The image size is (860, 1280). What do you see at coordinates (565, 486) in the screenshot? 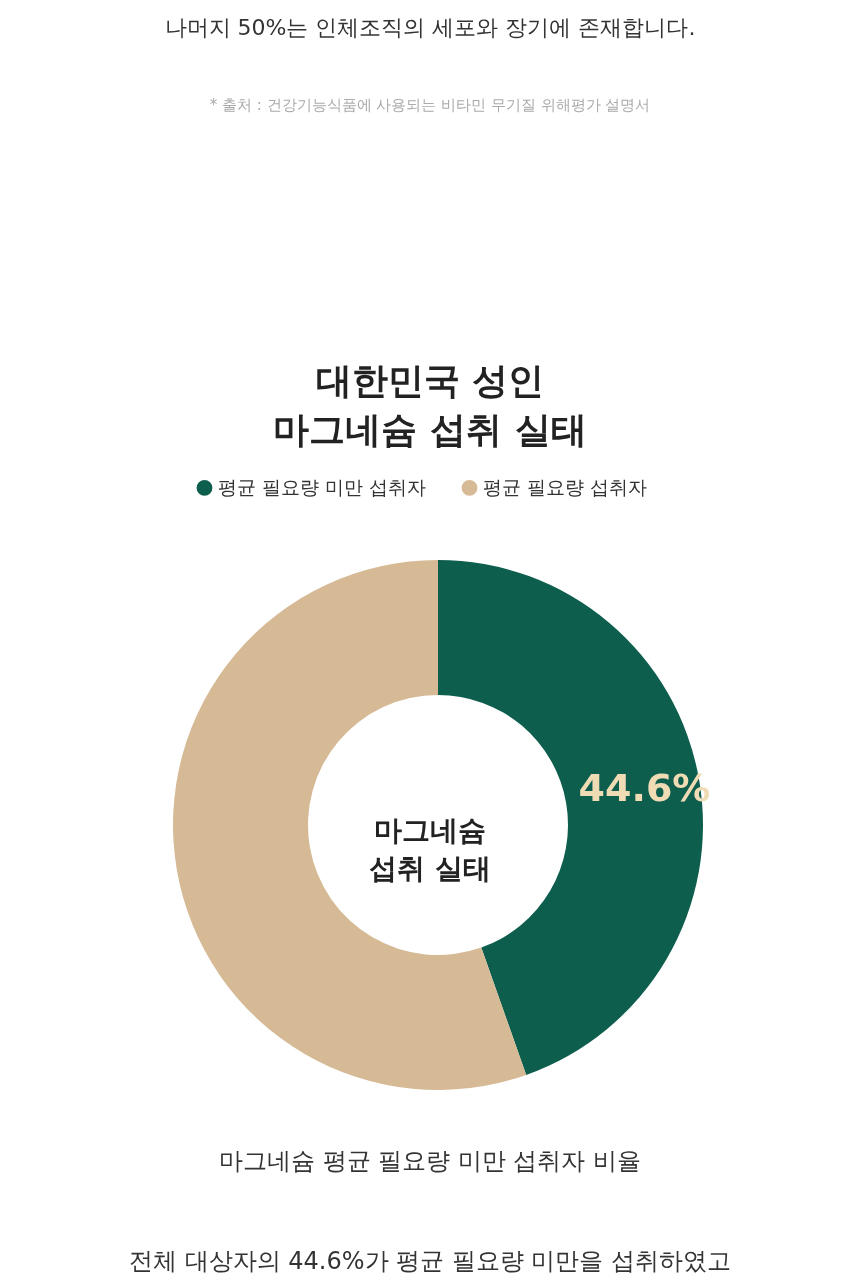
I see `legend-label: 평균 필요량 섭취자` at bounding box center [565, 486].